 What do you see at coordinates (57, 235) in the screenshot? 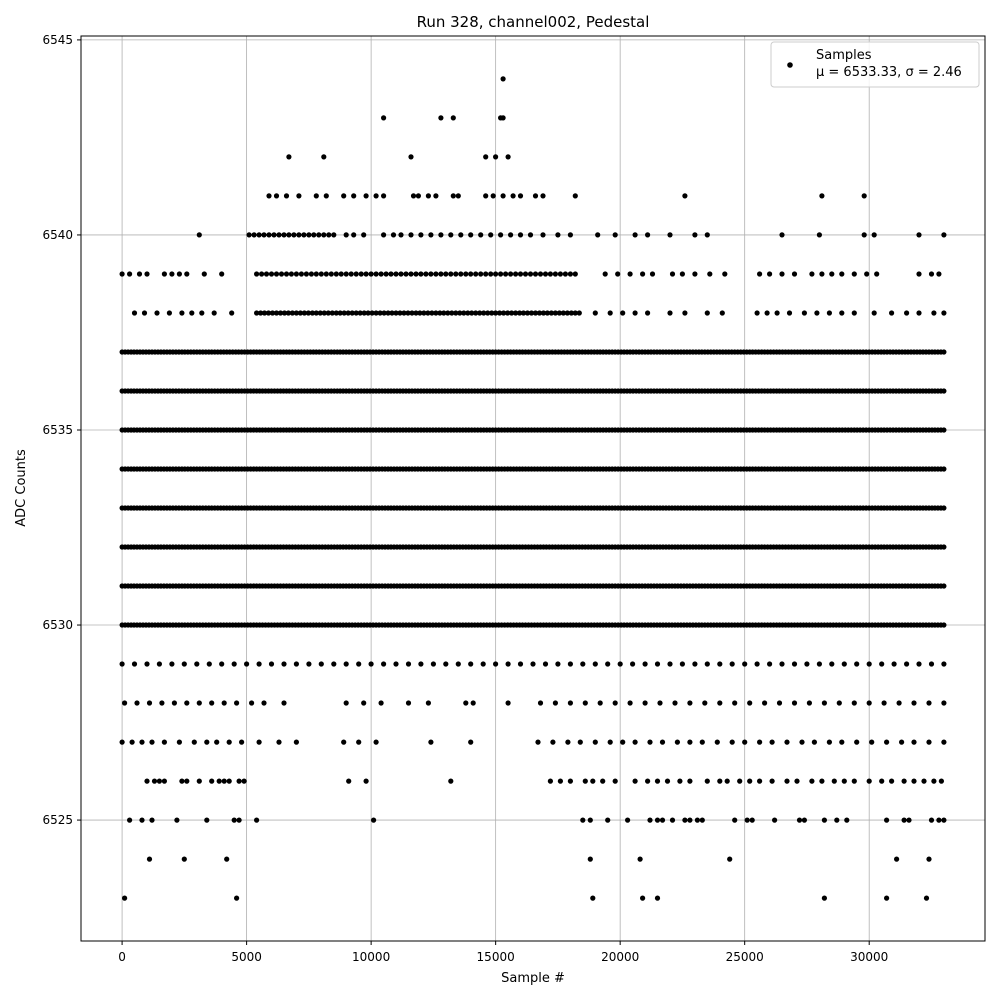
I see `y-tick-label: 6540` at bounding box center [57, 235].